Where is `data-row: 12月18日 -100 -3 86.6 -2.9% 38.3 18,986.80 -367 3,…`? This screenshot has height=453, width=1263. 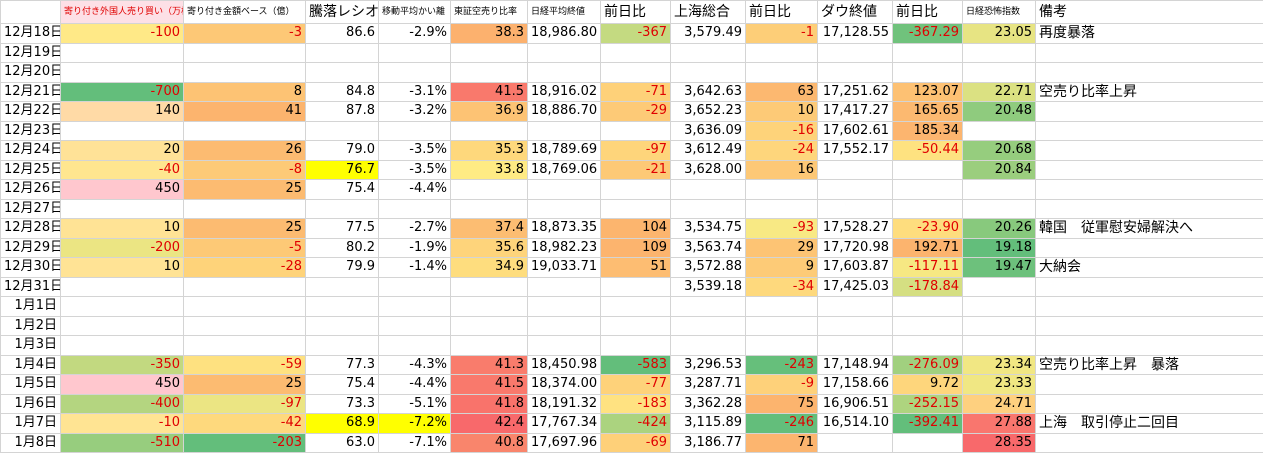
data-row: 12月18日 -100 -3 86.6 -2.9% 38.3 18,986.80 -367 3,… is located at coordinates (631, 33).